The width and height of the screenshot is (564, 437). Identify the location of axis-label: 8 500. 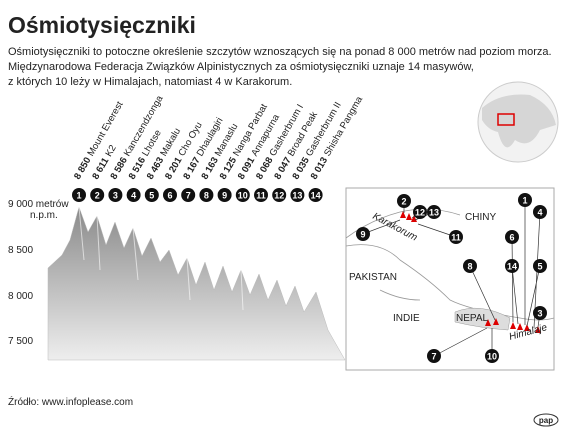
(20, 250).